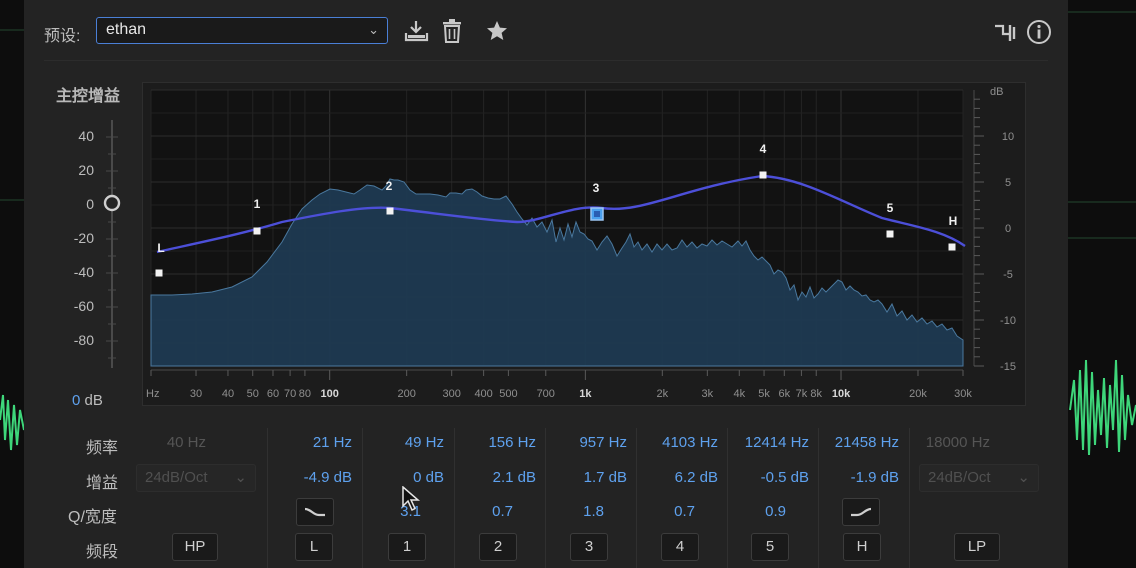  Describe the element at coordinates (327, 477) in the screenshot. I see `band-l-gain: -4.9 dB` at that location.